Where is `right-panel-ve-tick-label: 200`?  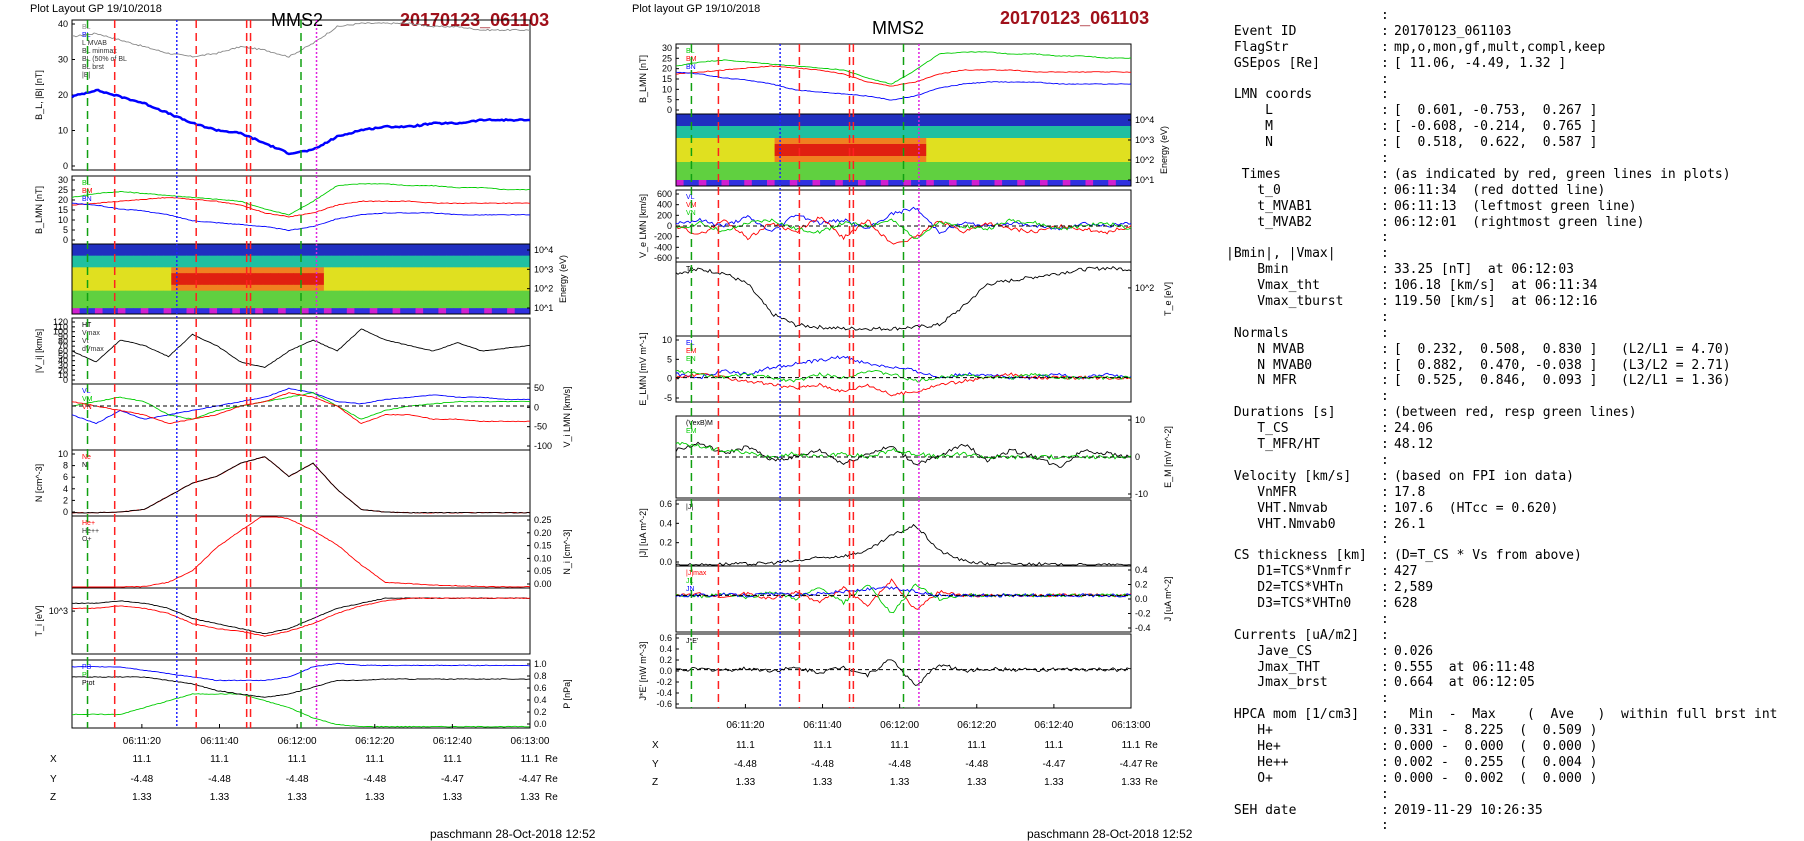
right-panel-ve-tick-label: 200 is located at coordinates (664, 215).